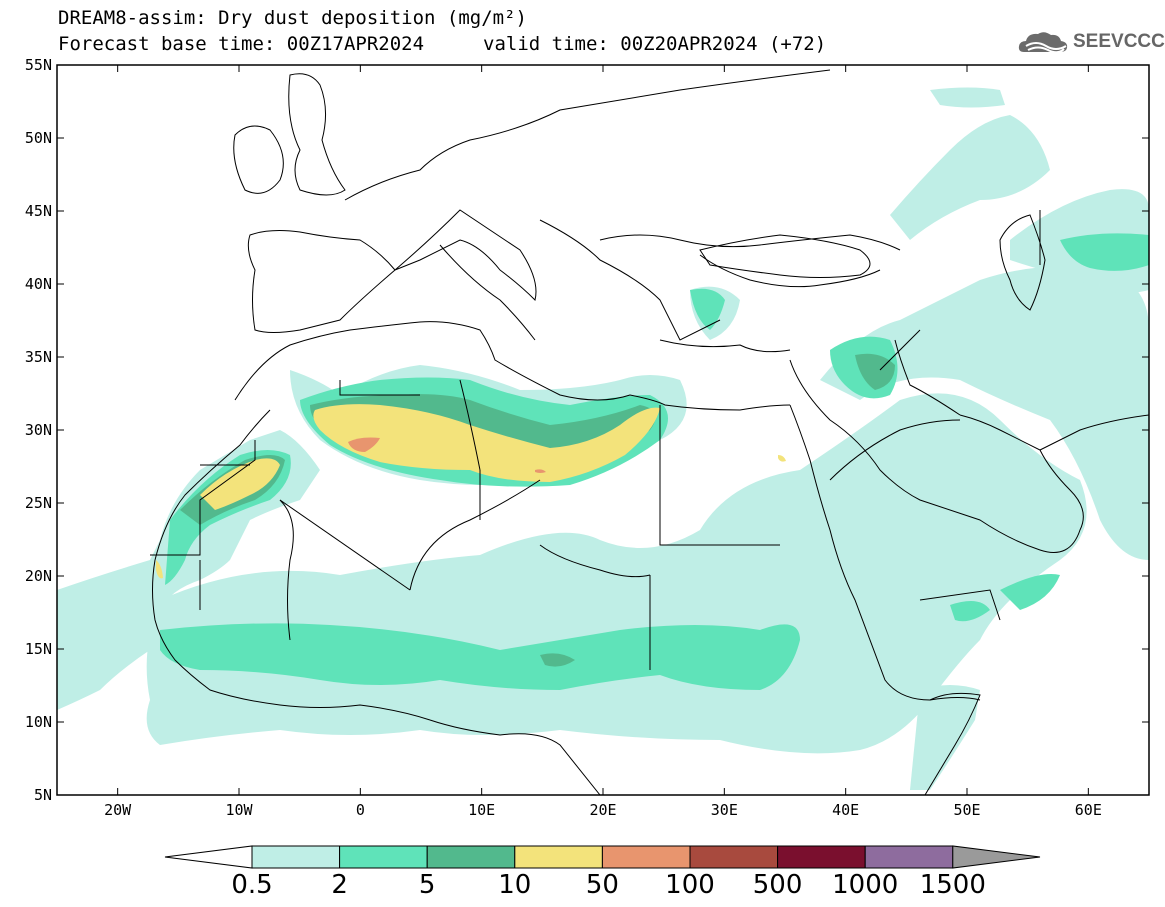  Describe the element at coordinates (241, 44) in the screenshot. I see `forecast-base-time: Forecast base time: 00Z17APR2024` at that location.